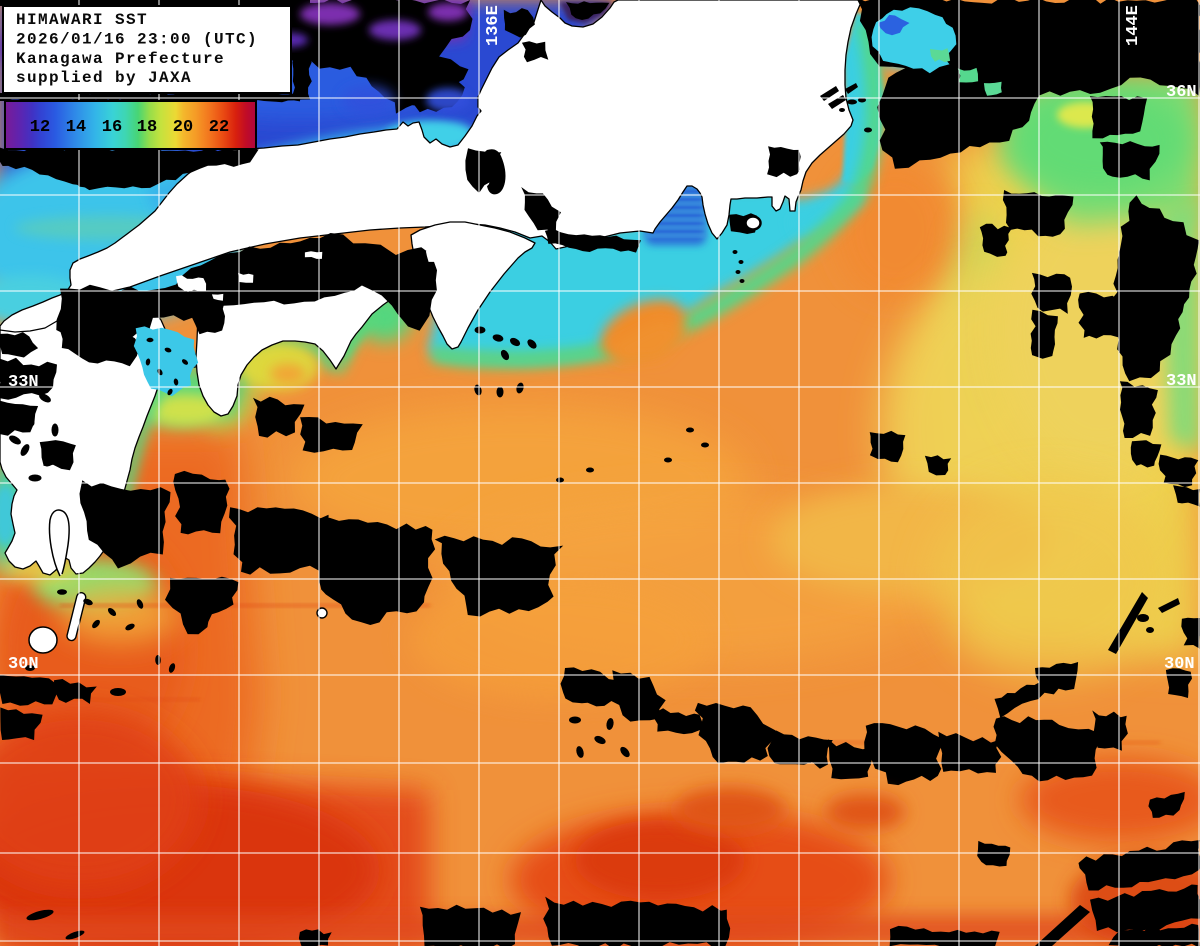  Describe the element at coordinates (120, 59) in the screenshot. I see `svg-text: Kanagawa Prefecture` at that location.